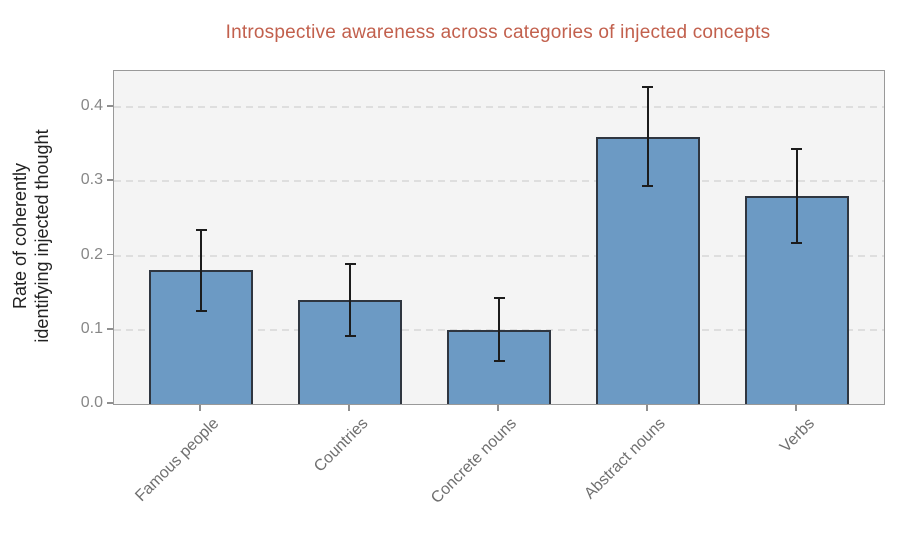 The width and height of the screenshot is (911, 550). Describe the element at coordinates (91, 328) in the screenshot. I see `y-tick-label: 0.1` at that location.